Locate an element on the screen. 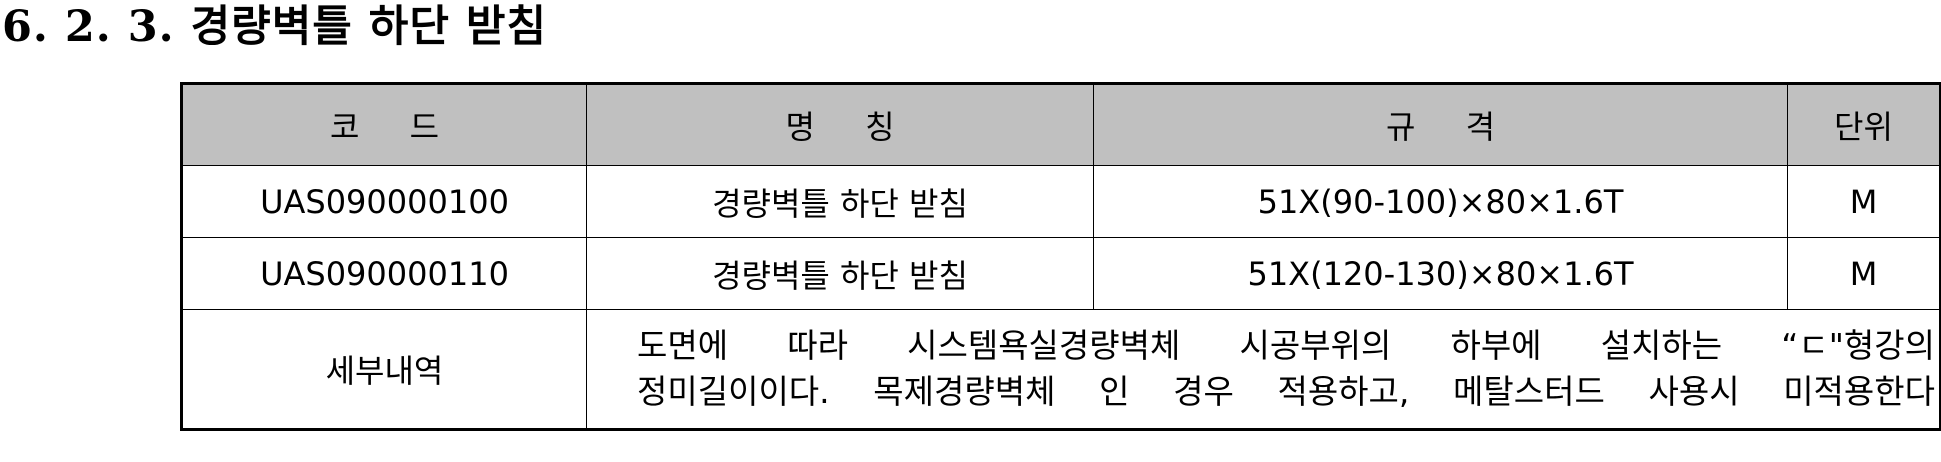 The image size is (1941, 462). header-unit: 단위 is located at coordinates (1864, 124).